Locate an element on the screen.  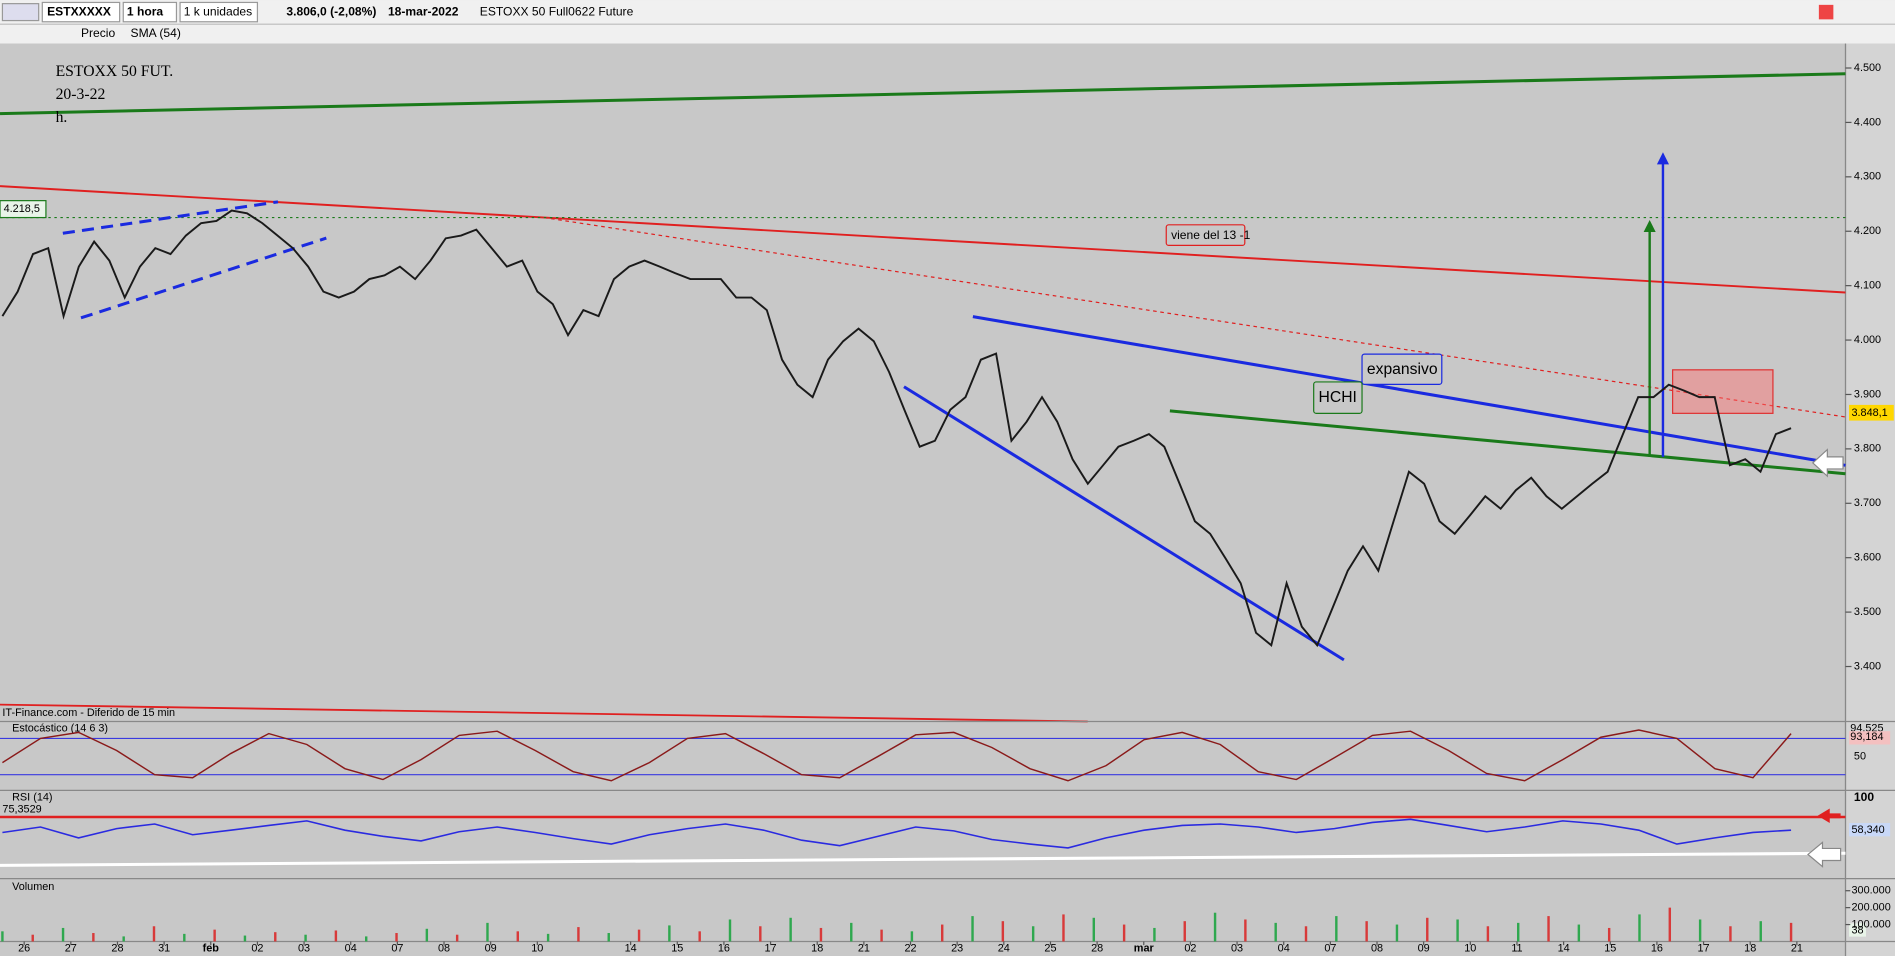
annotation: expansivo is located at coordinates (1402, 369).